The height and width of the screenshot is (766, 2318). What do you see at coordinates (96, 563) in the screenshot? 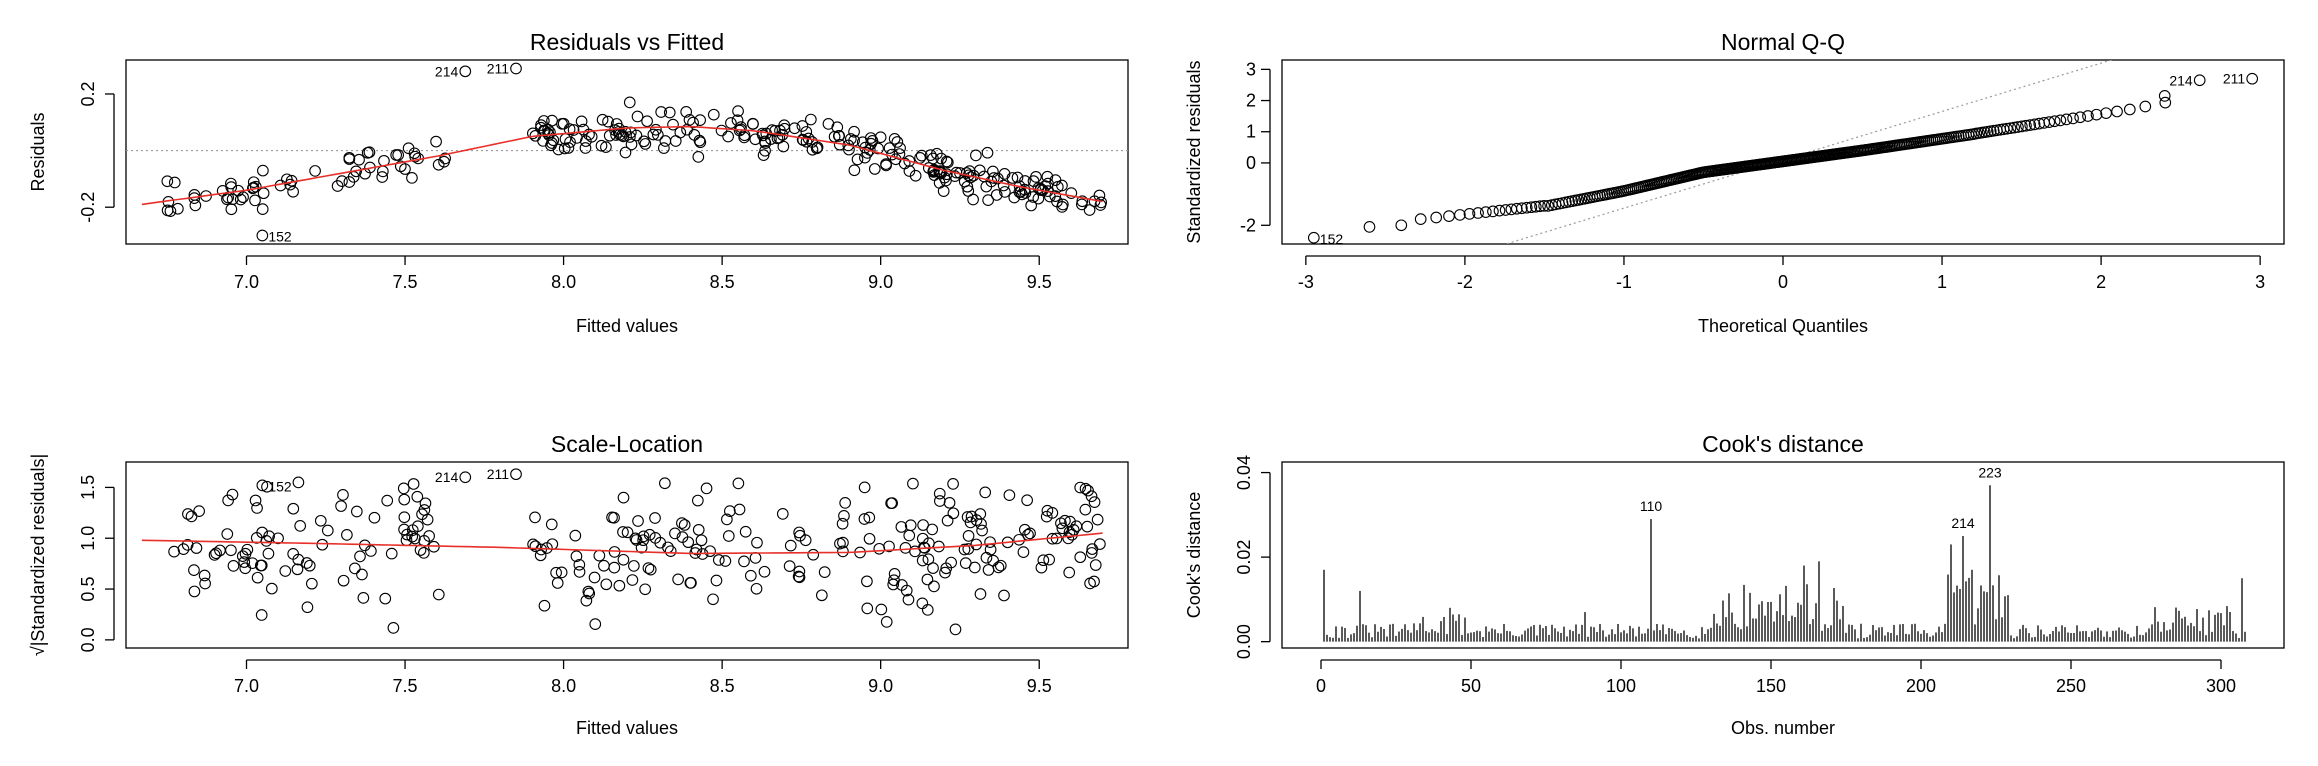
I see `y-axis: 0.0 0.5 1.0 1.5` at bounding box center [96, 563].